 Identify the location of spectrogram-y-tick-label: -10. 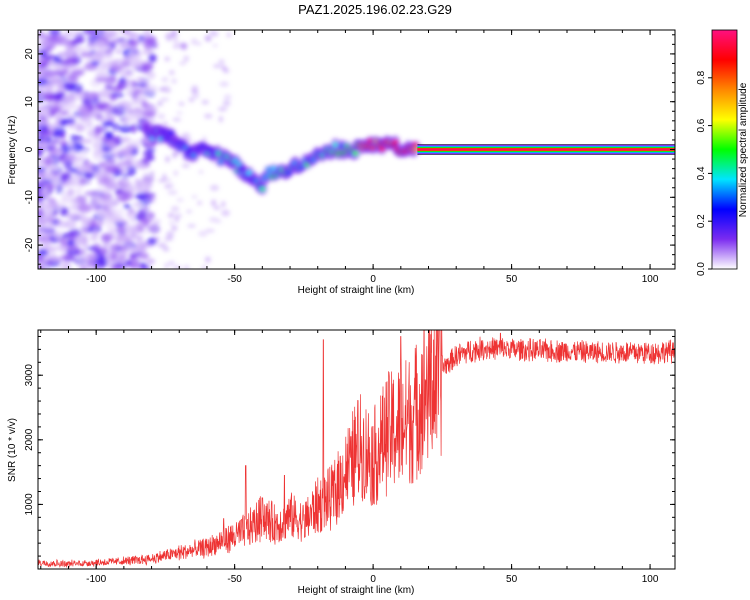
(29, 197).